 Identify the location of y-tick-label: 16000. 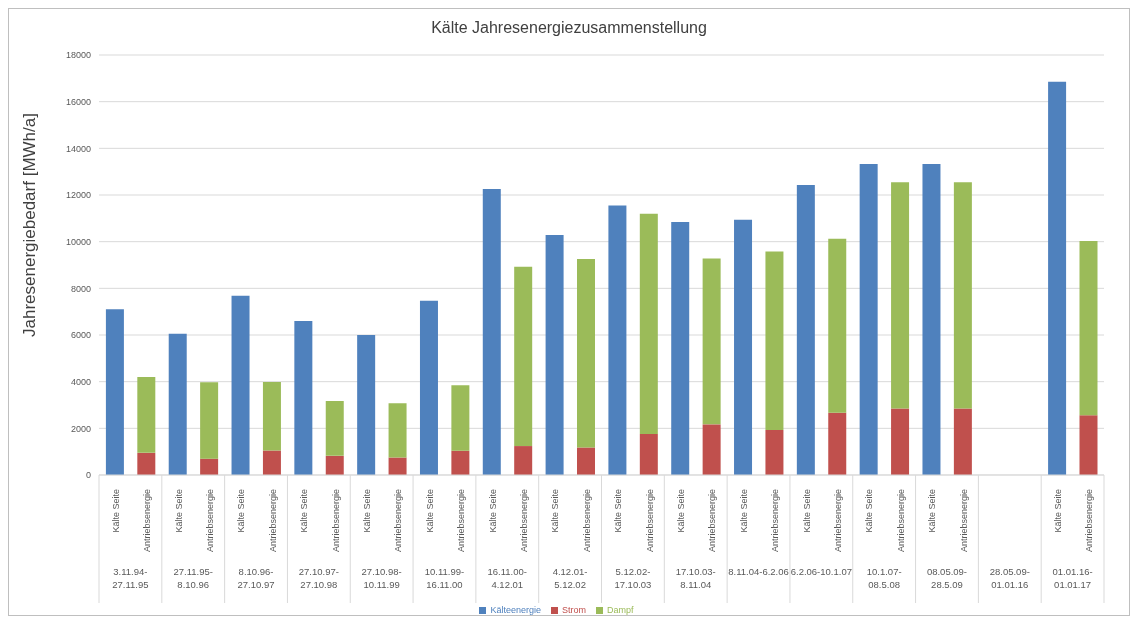
(78, 101).